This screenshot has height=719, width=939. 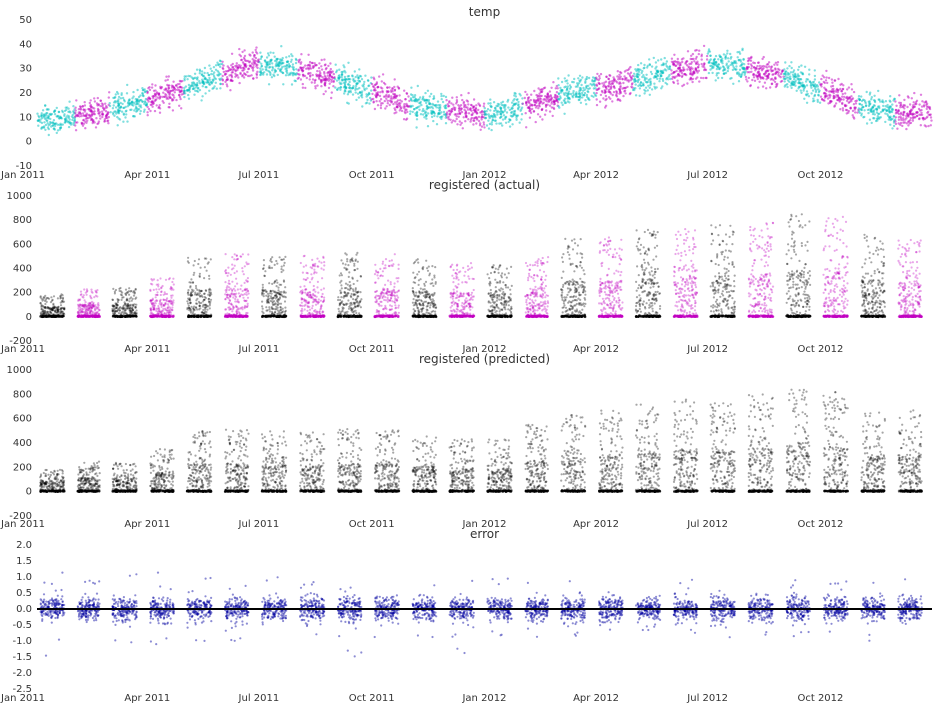 I want to click on x-tick-label: Oct 2012, so click(x=820, y=349).